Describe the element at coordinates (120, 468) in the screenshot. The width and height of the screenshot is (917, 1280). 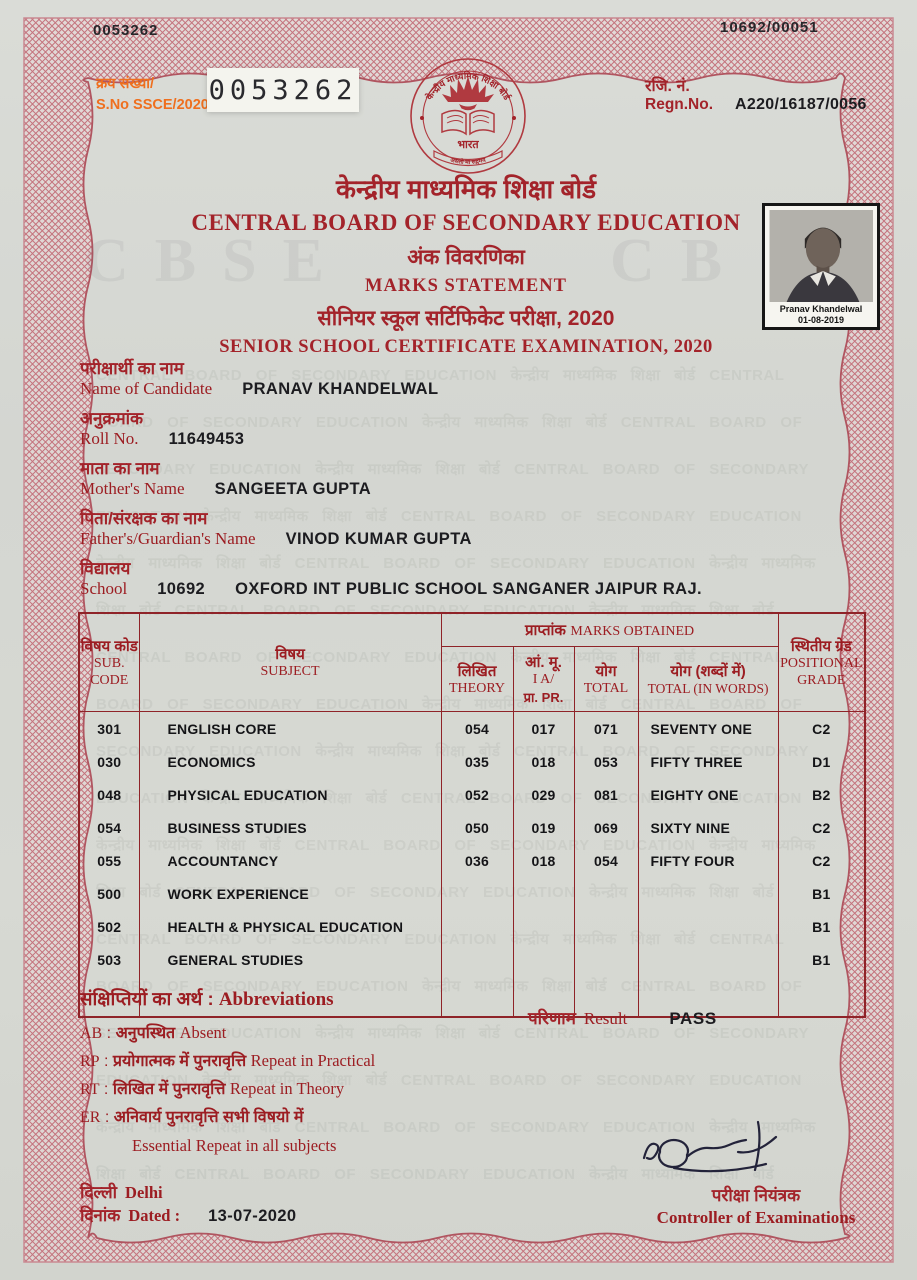
I see `mother-label-hindi: माता का नाम` at that location.